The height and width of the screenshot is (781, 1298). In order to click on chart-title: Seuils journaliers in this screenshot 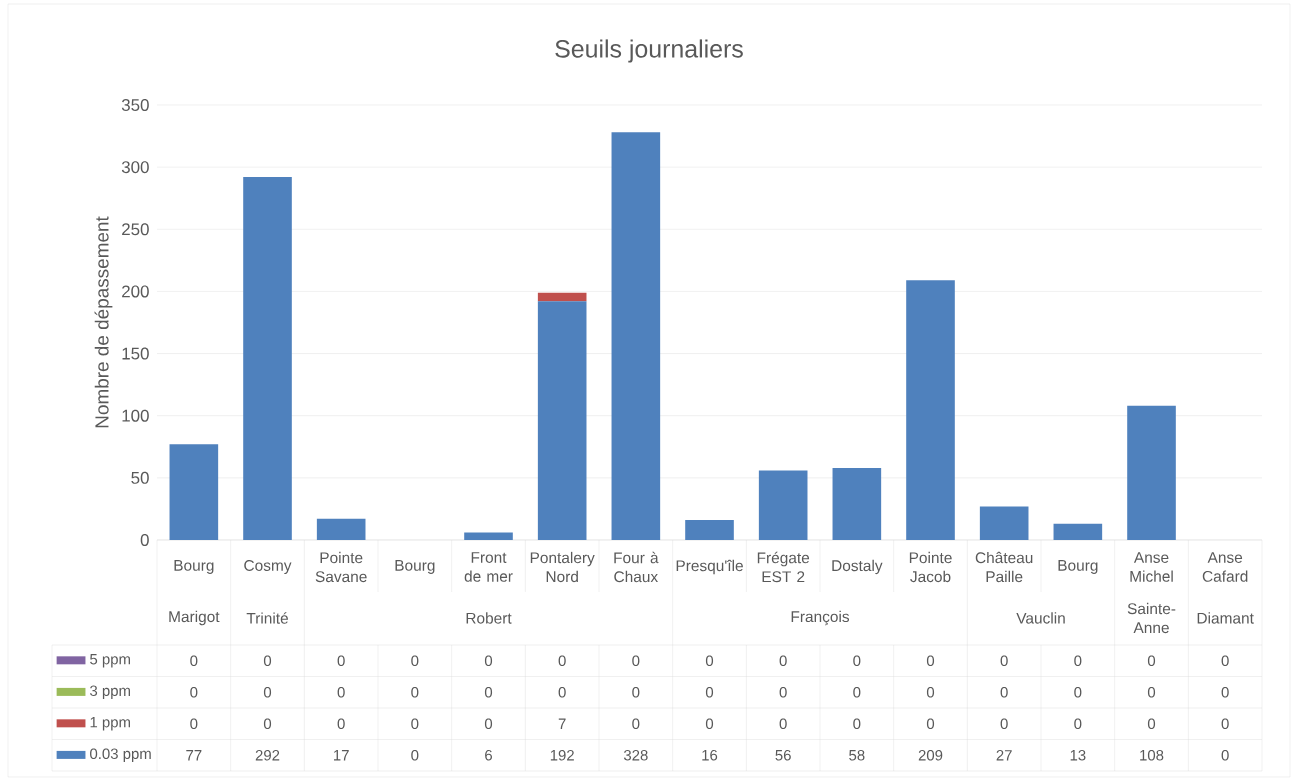, I will do `click(649, 51)`.